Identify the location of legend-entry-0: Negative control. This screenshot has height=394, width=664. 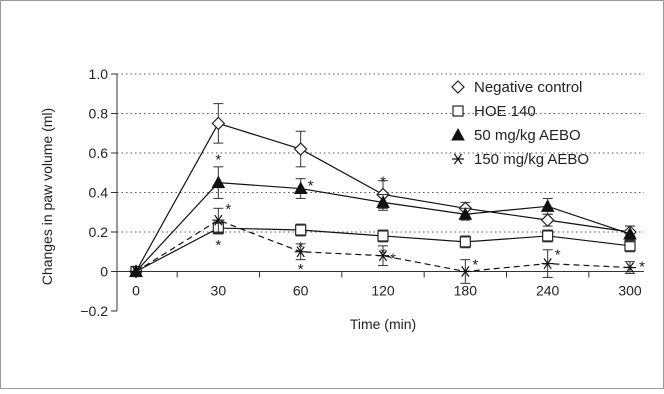
(516, 87).